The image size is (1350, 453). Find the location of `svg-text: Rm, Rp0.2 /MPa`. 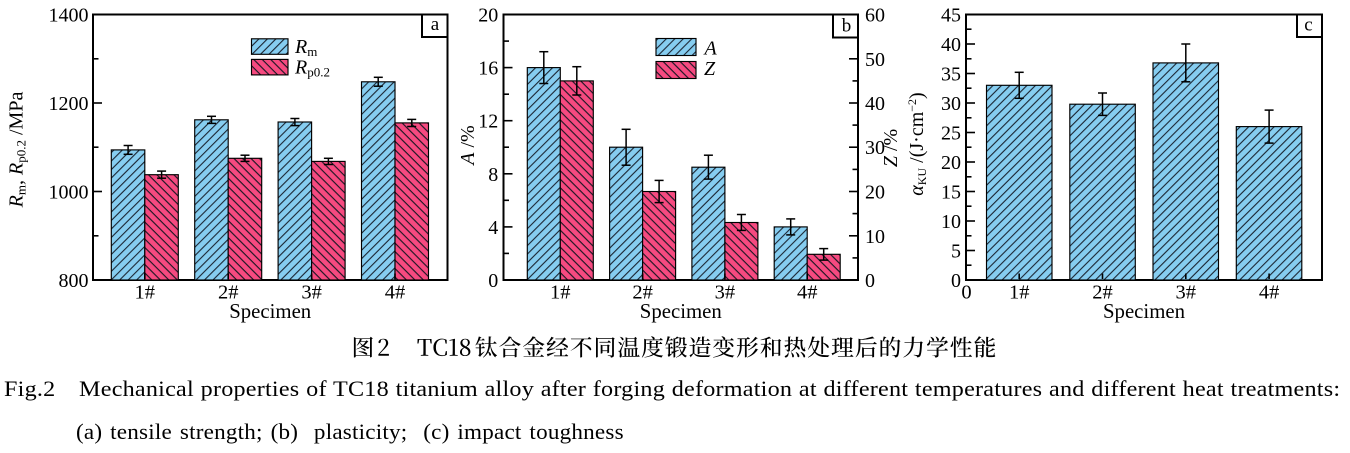

svg-text: Rm, Rp0.2 /MPa is located at coordinates (17, 150).